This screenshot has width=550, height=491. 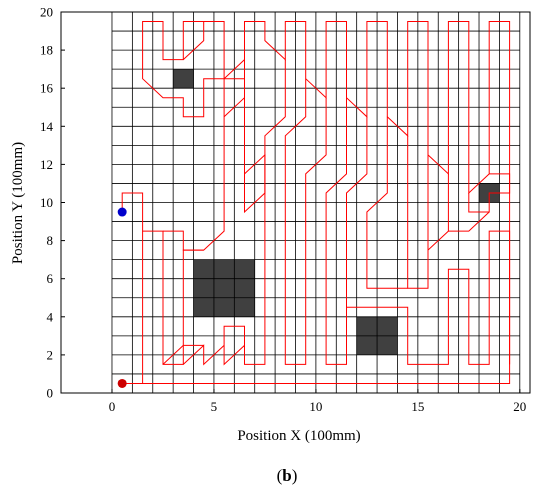 What do you see at coordinates (315, 406) in the screenshot?
I see `x-tick-label: 10` at bounding box center [315, 406].